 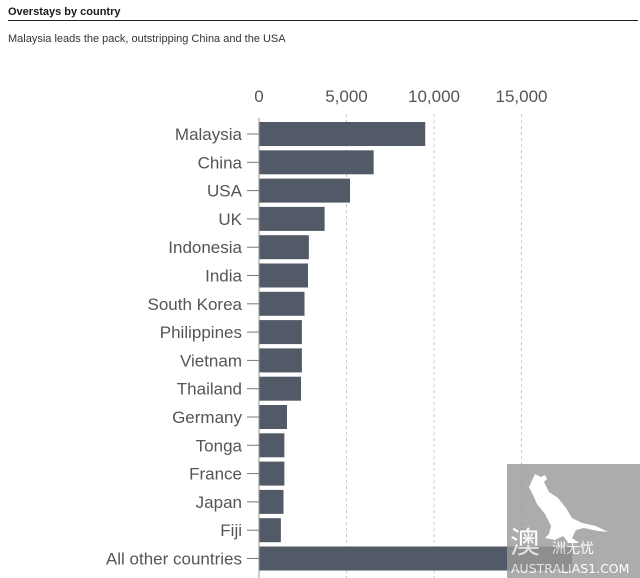 I want to click on category-label: India, so click(x=223, y=276).